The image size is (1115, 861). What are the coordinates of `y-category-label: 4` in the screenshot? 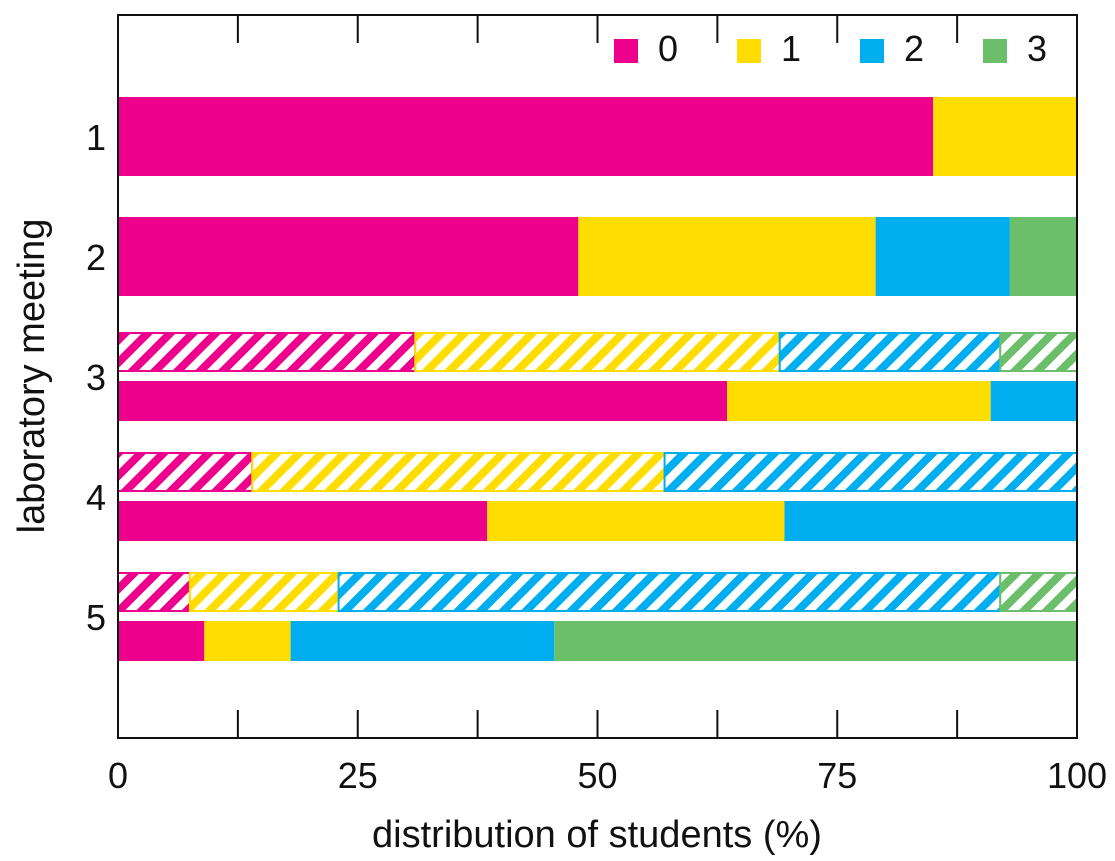 It's located at (96, 497).